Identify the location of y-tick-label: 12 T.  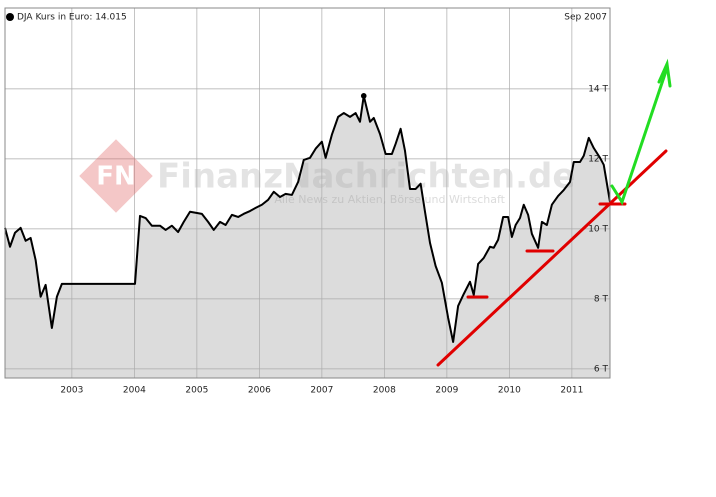
(598, 159).